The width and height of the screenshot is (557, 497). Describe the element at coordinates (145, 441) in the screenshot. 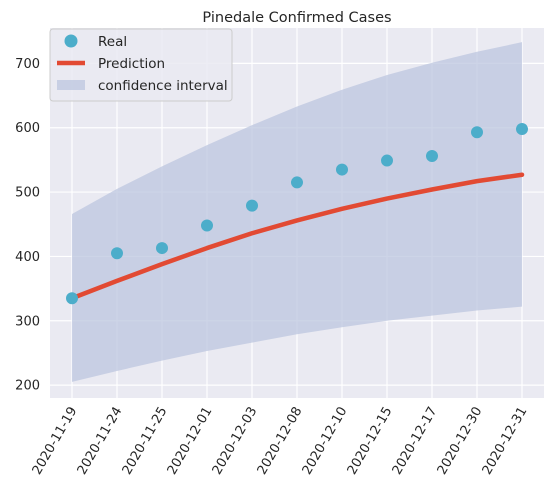

I see `x-tick-label: 2020-11-25` at that location.